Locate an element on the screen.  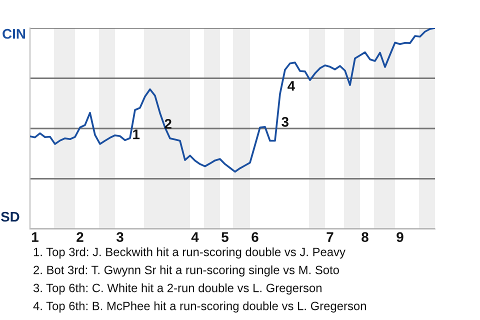
annotation: 2 is located at coordinates (168, 123).